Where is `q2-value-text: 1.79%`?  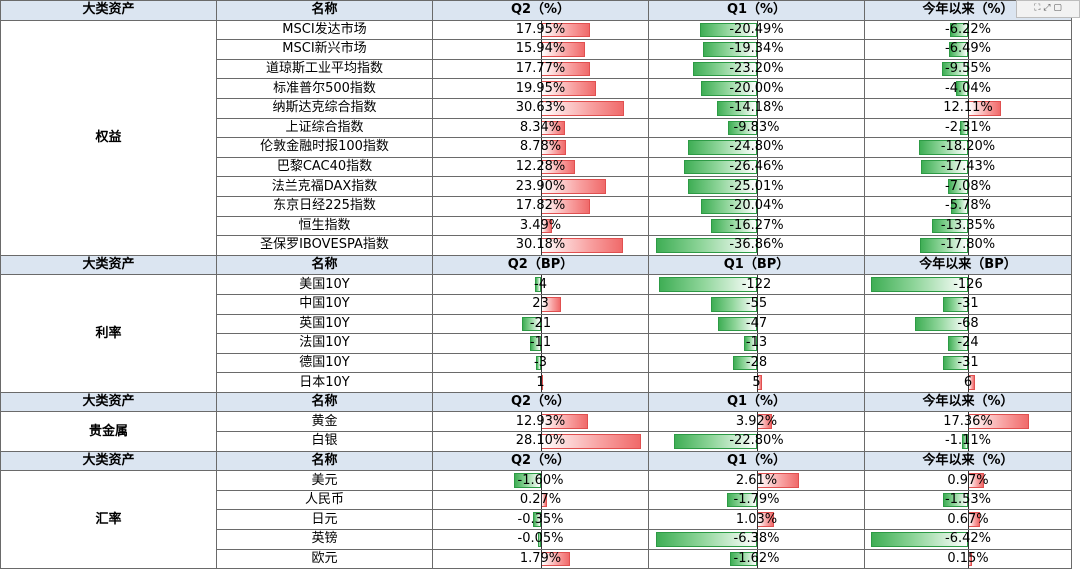
q2-value-text: 1.79% is located at coordinates (540, 558).